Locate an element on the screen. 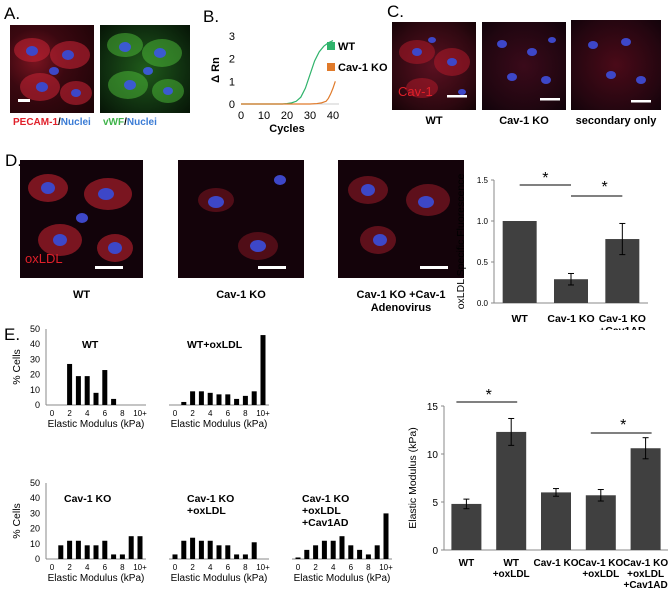 The image size is (669, 611). x-tick-label: 20 is located at coordinates (287, 116).